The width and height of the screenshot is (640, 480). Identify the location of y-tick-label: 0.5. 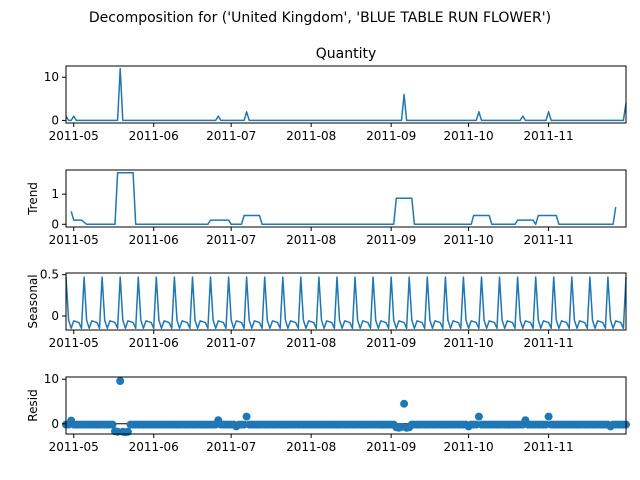
(49, 275).